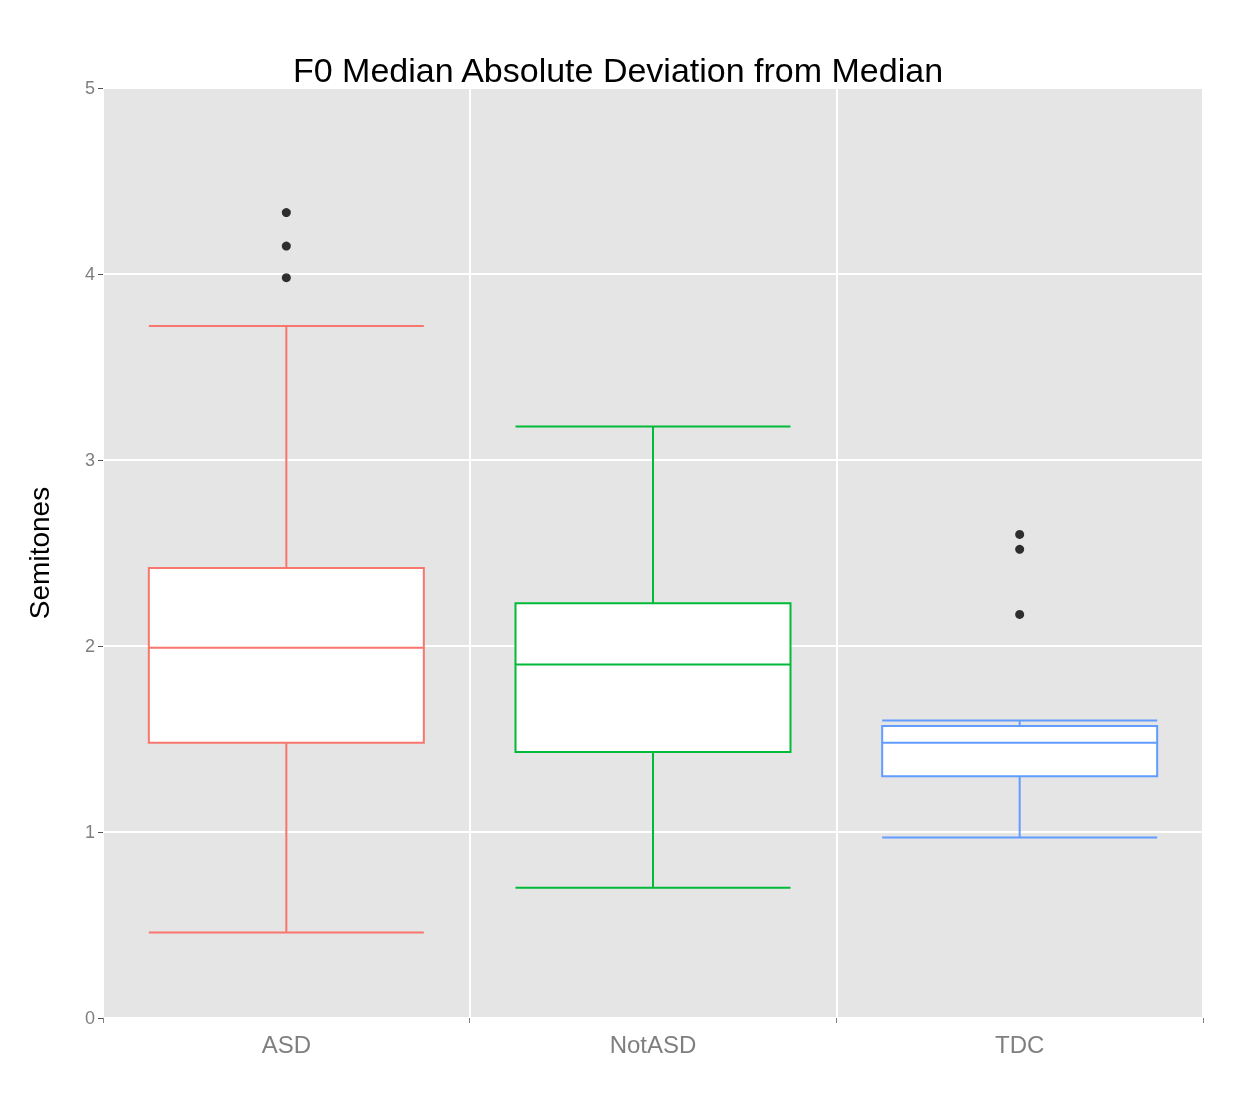 This screenshot has height=1105, width=1236. I want to click on chart-title: F0 Median Absolute Deviation from Median, so click(618, 70).